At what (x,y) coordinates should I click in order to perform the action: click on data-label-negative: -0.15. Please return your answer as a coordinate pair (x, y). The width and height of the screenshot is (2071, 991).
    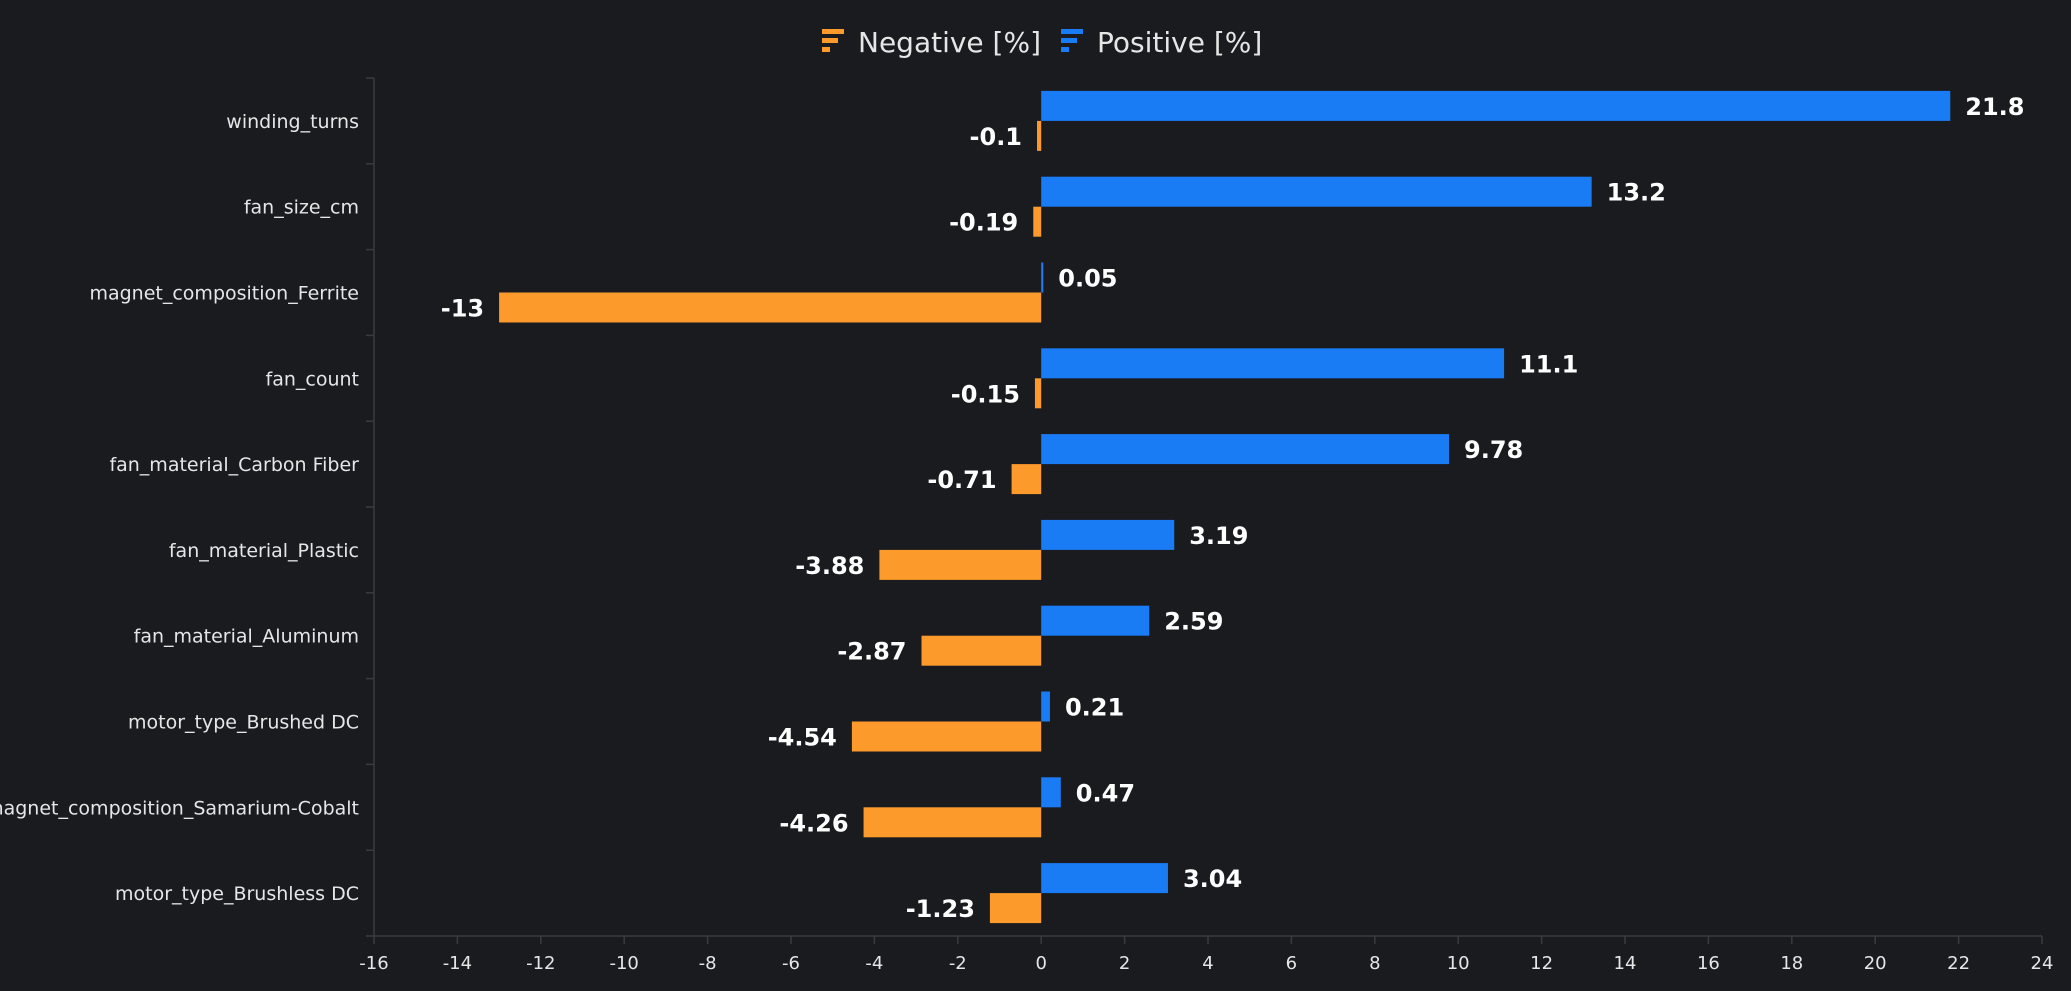
    Looking at the image, I should click on (985, 394).